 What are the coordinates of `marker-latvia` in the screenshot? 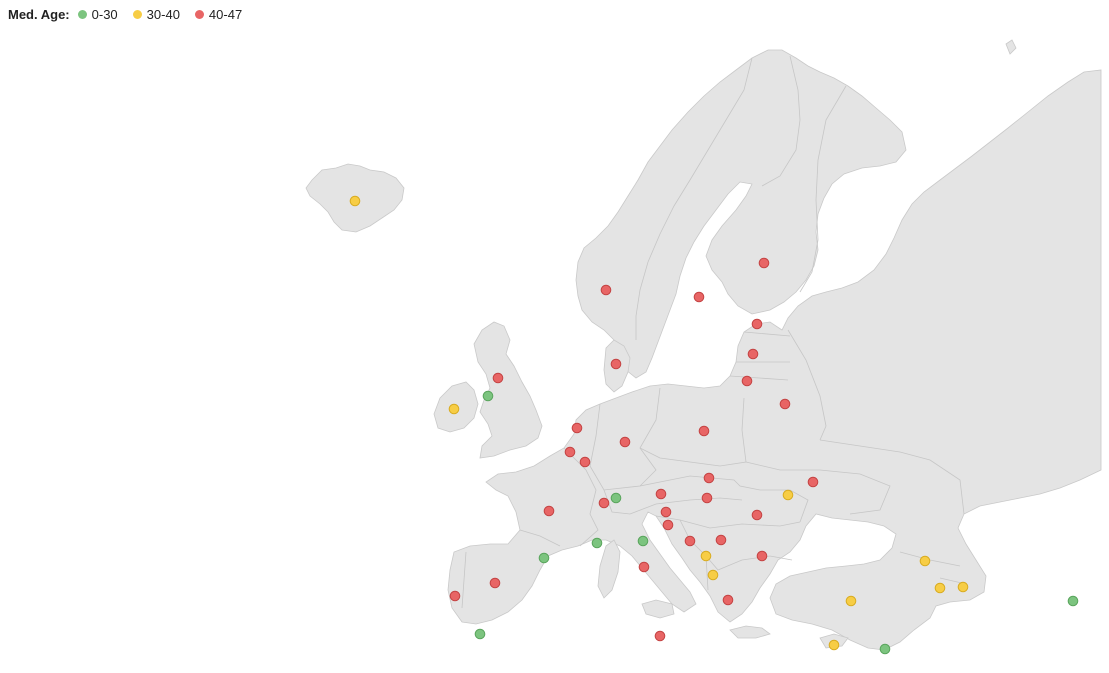 It's located at (753, 354).